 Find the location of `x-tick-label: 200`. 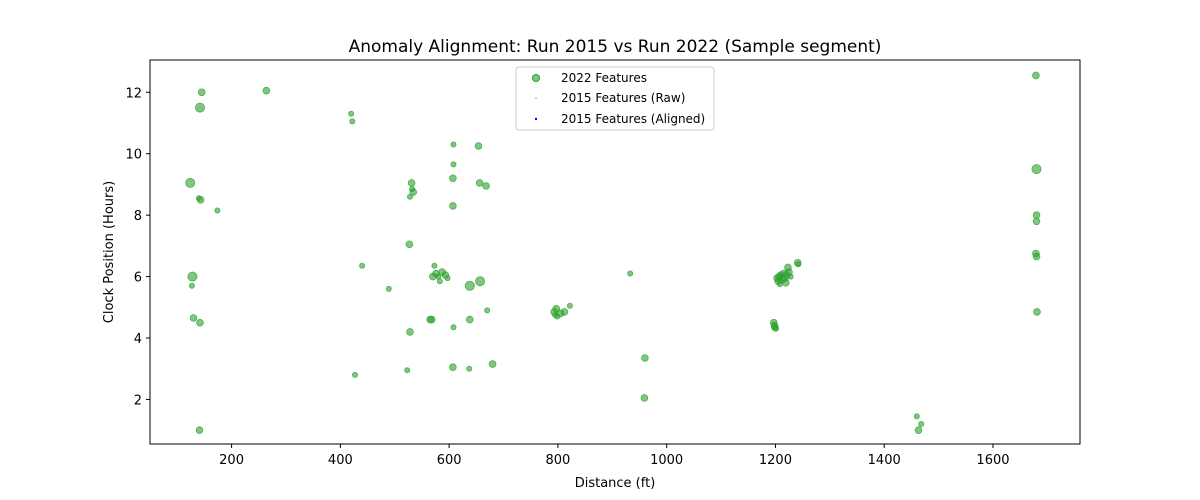

x-tick-label: 200 is located at coordinates (231, 460).